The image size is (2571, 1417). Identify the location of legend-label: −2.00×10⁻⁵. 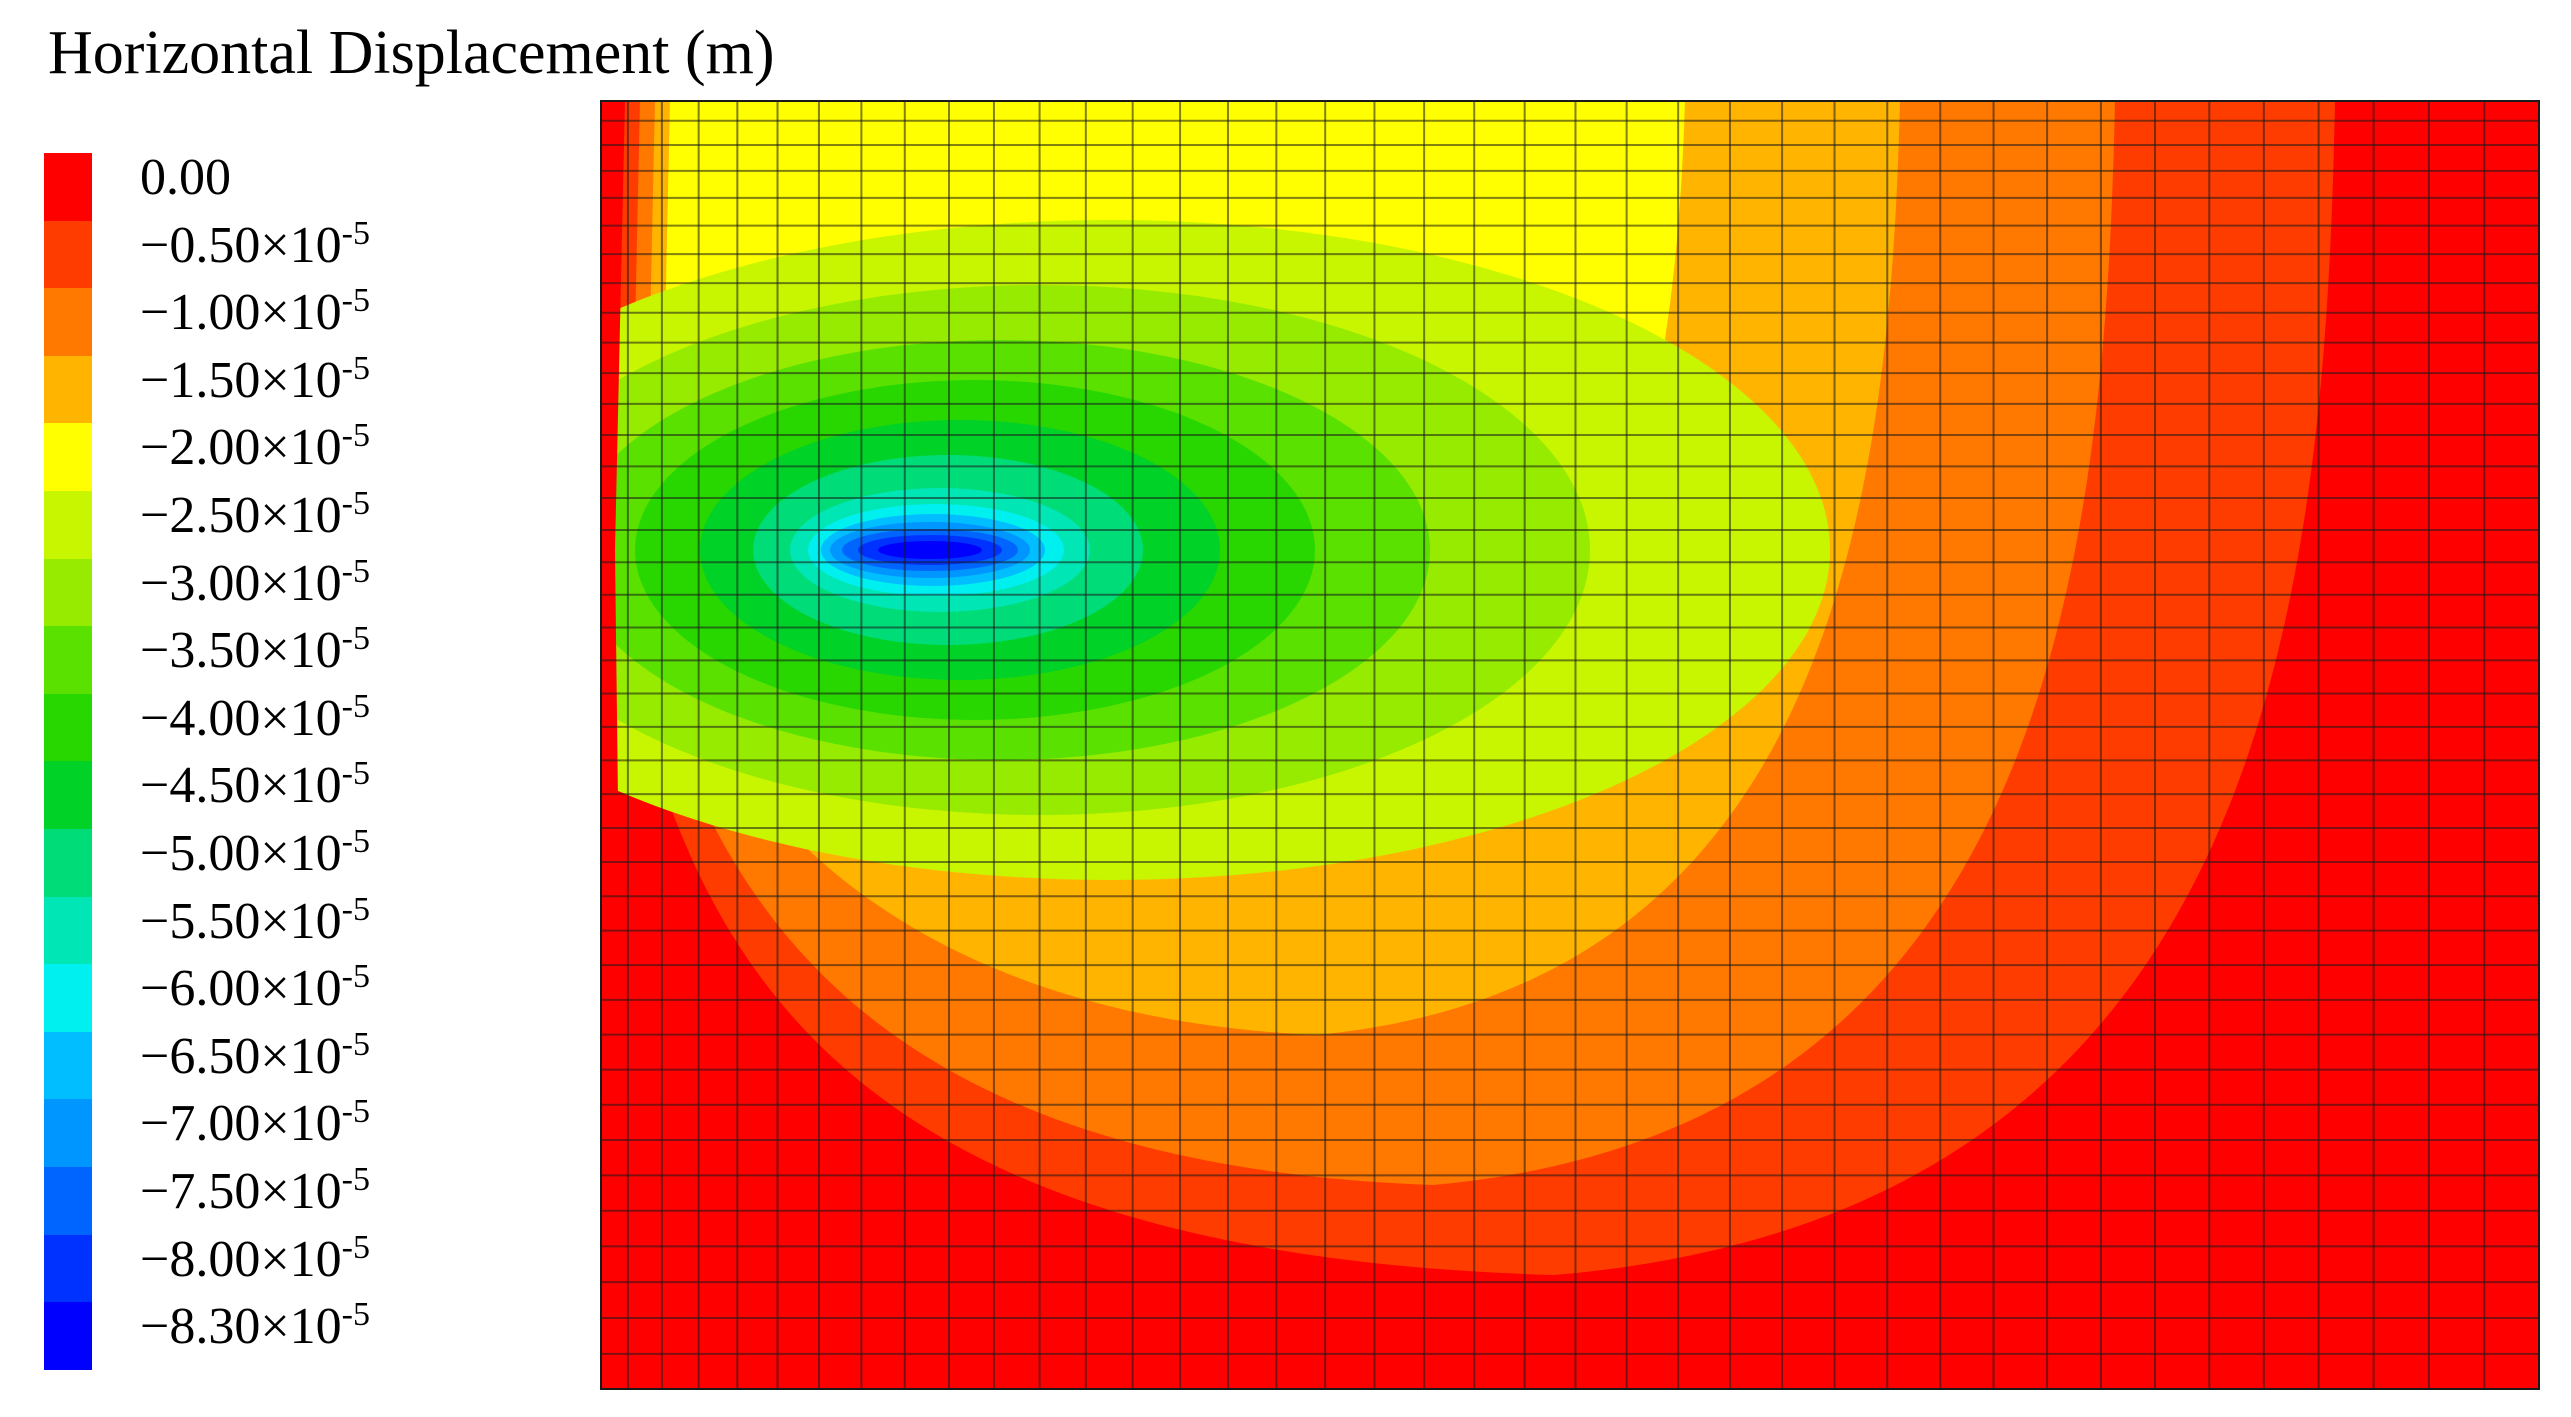
(255, 447).